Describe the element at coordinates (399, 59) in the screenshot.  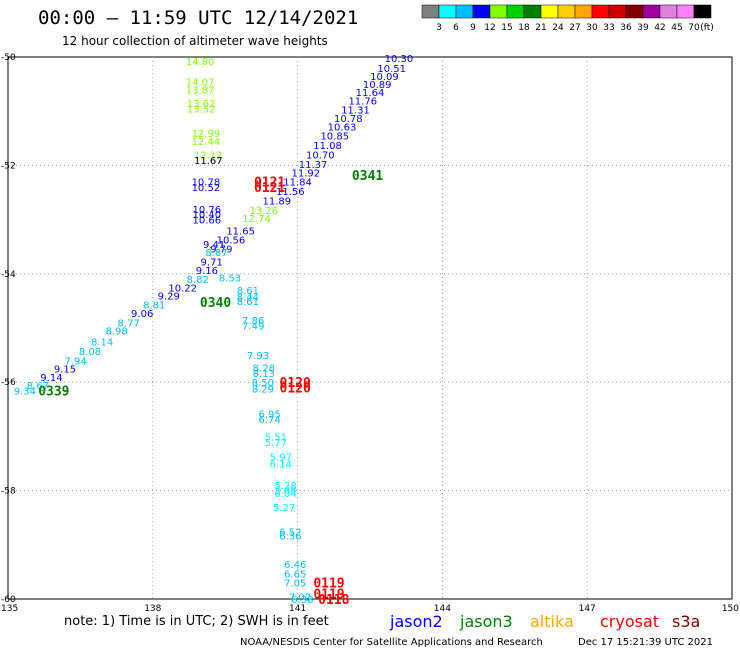
I see `wave-height-label: 10.30` at that location.